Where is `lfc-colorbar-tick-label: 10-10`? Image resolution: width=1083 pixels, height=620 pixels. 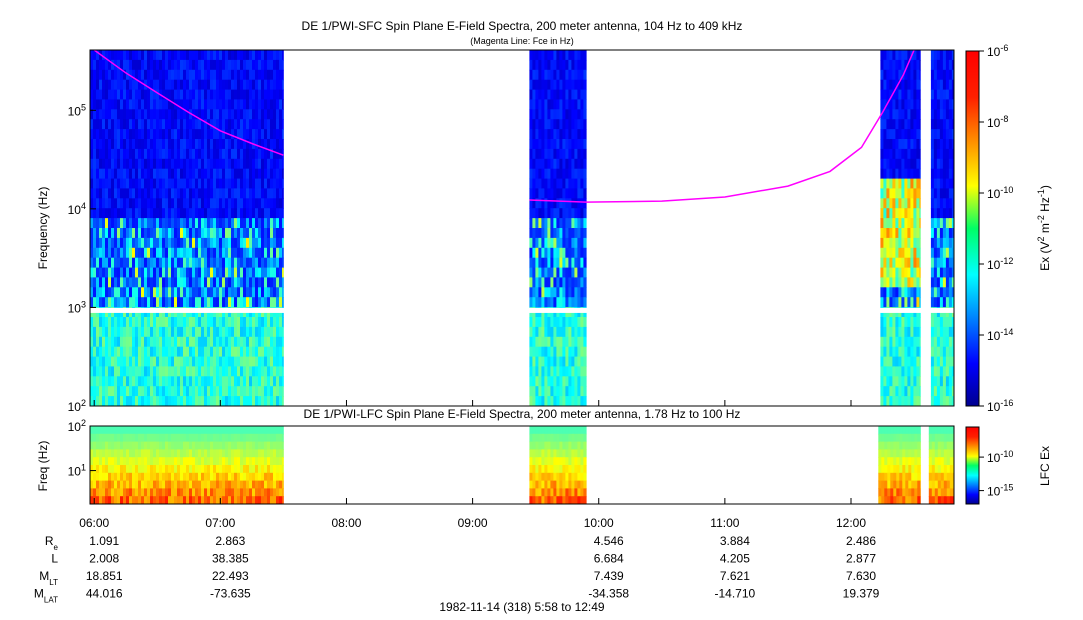 lfc-colorbar-tick-label: 10-10 is located at coordinates (1000, 457).